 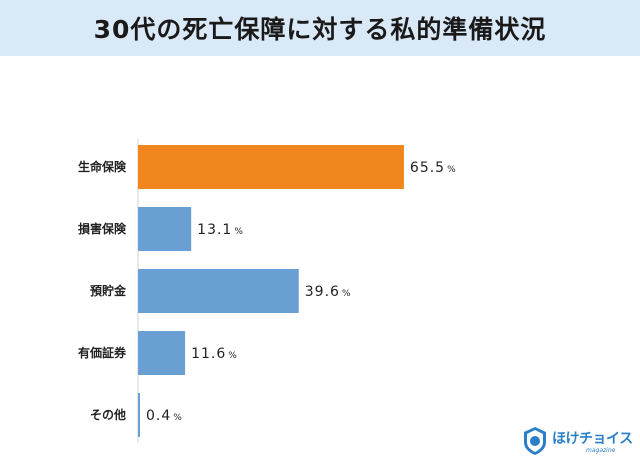 I want to click on logo-tagline: magazine, so click(x=601, y=450).